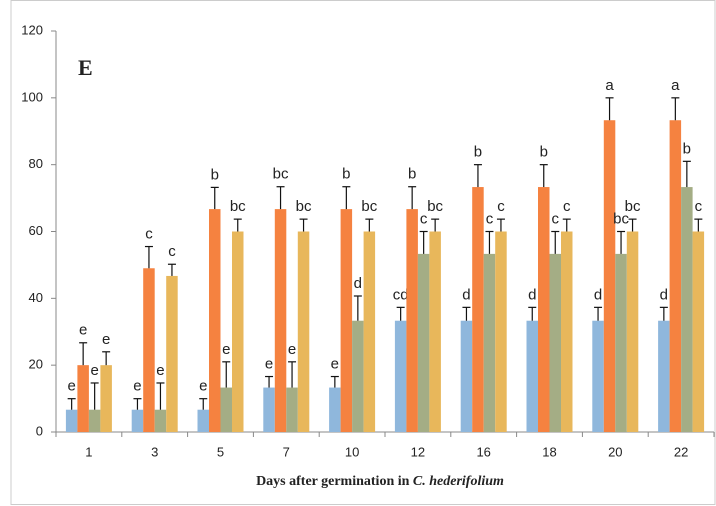  I want to click on x-tick-label: 3, so click(154, 451).